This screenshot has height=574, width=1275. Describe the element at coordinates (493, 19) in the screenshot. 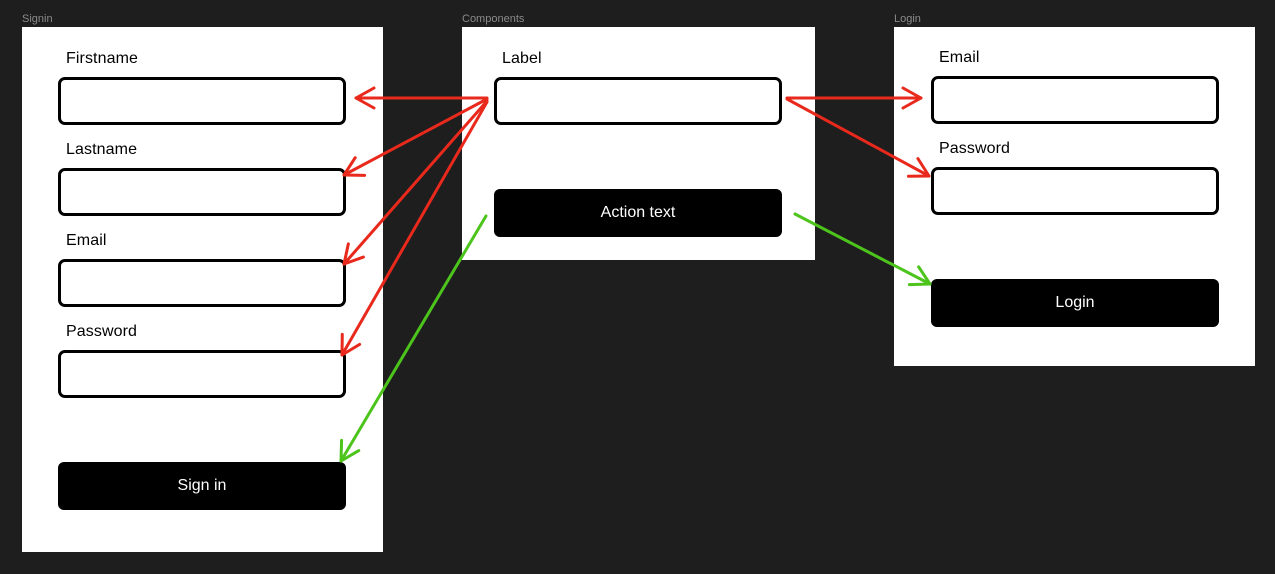

I see `frame-title-components: Components` at that location.